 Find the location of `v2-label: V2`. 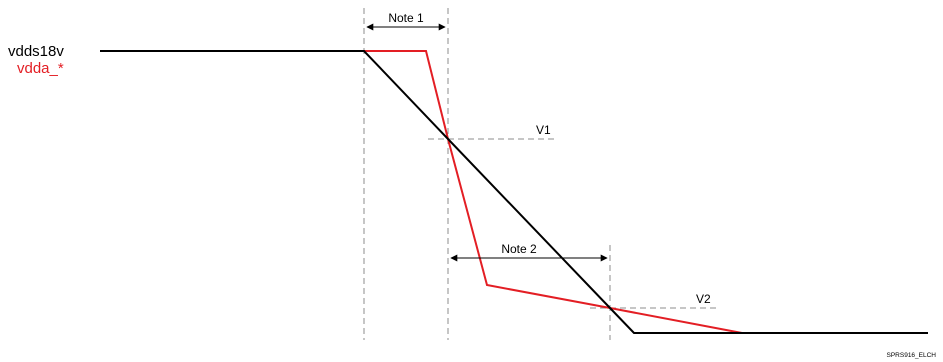

v2-label: V2 is located at coordinates (703, 299).